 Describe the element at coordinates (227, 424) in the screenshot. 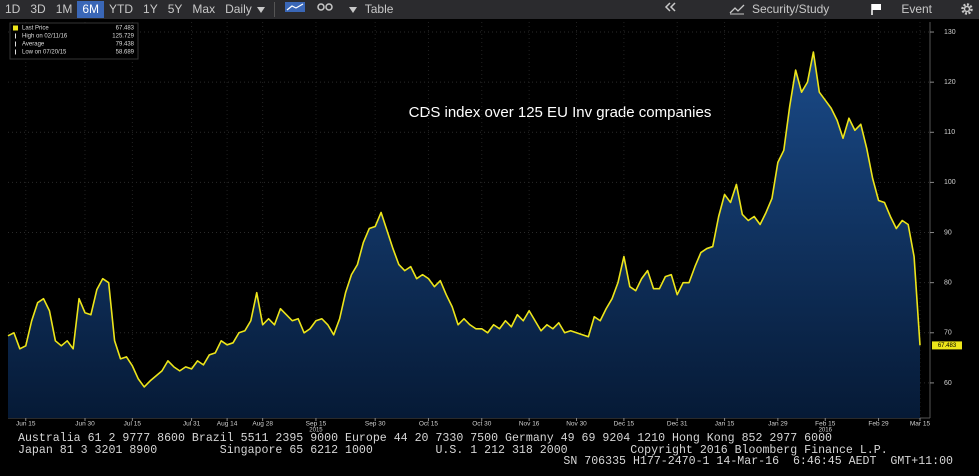

I see `x-tick-label: Aug 14` at that location.